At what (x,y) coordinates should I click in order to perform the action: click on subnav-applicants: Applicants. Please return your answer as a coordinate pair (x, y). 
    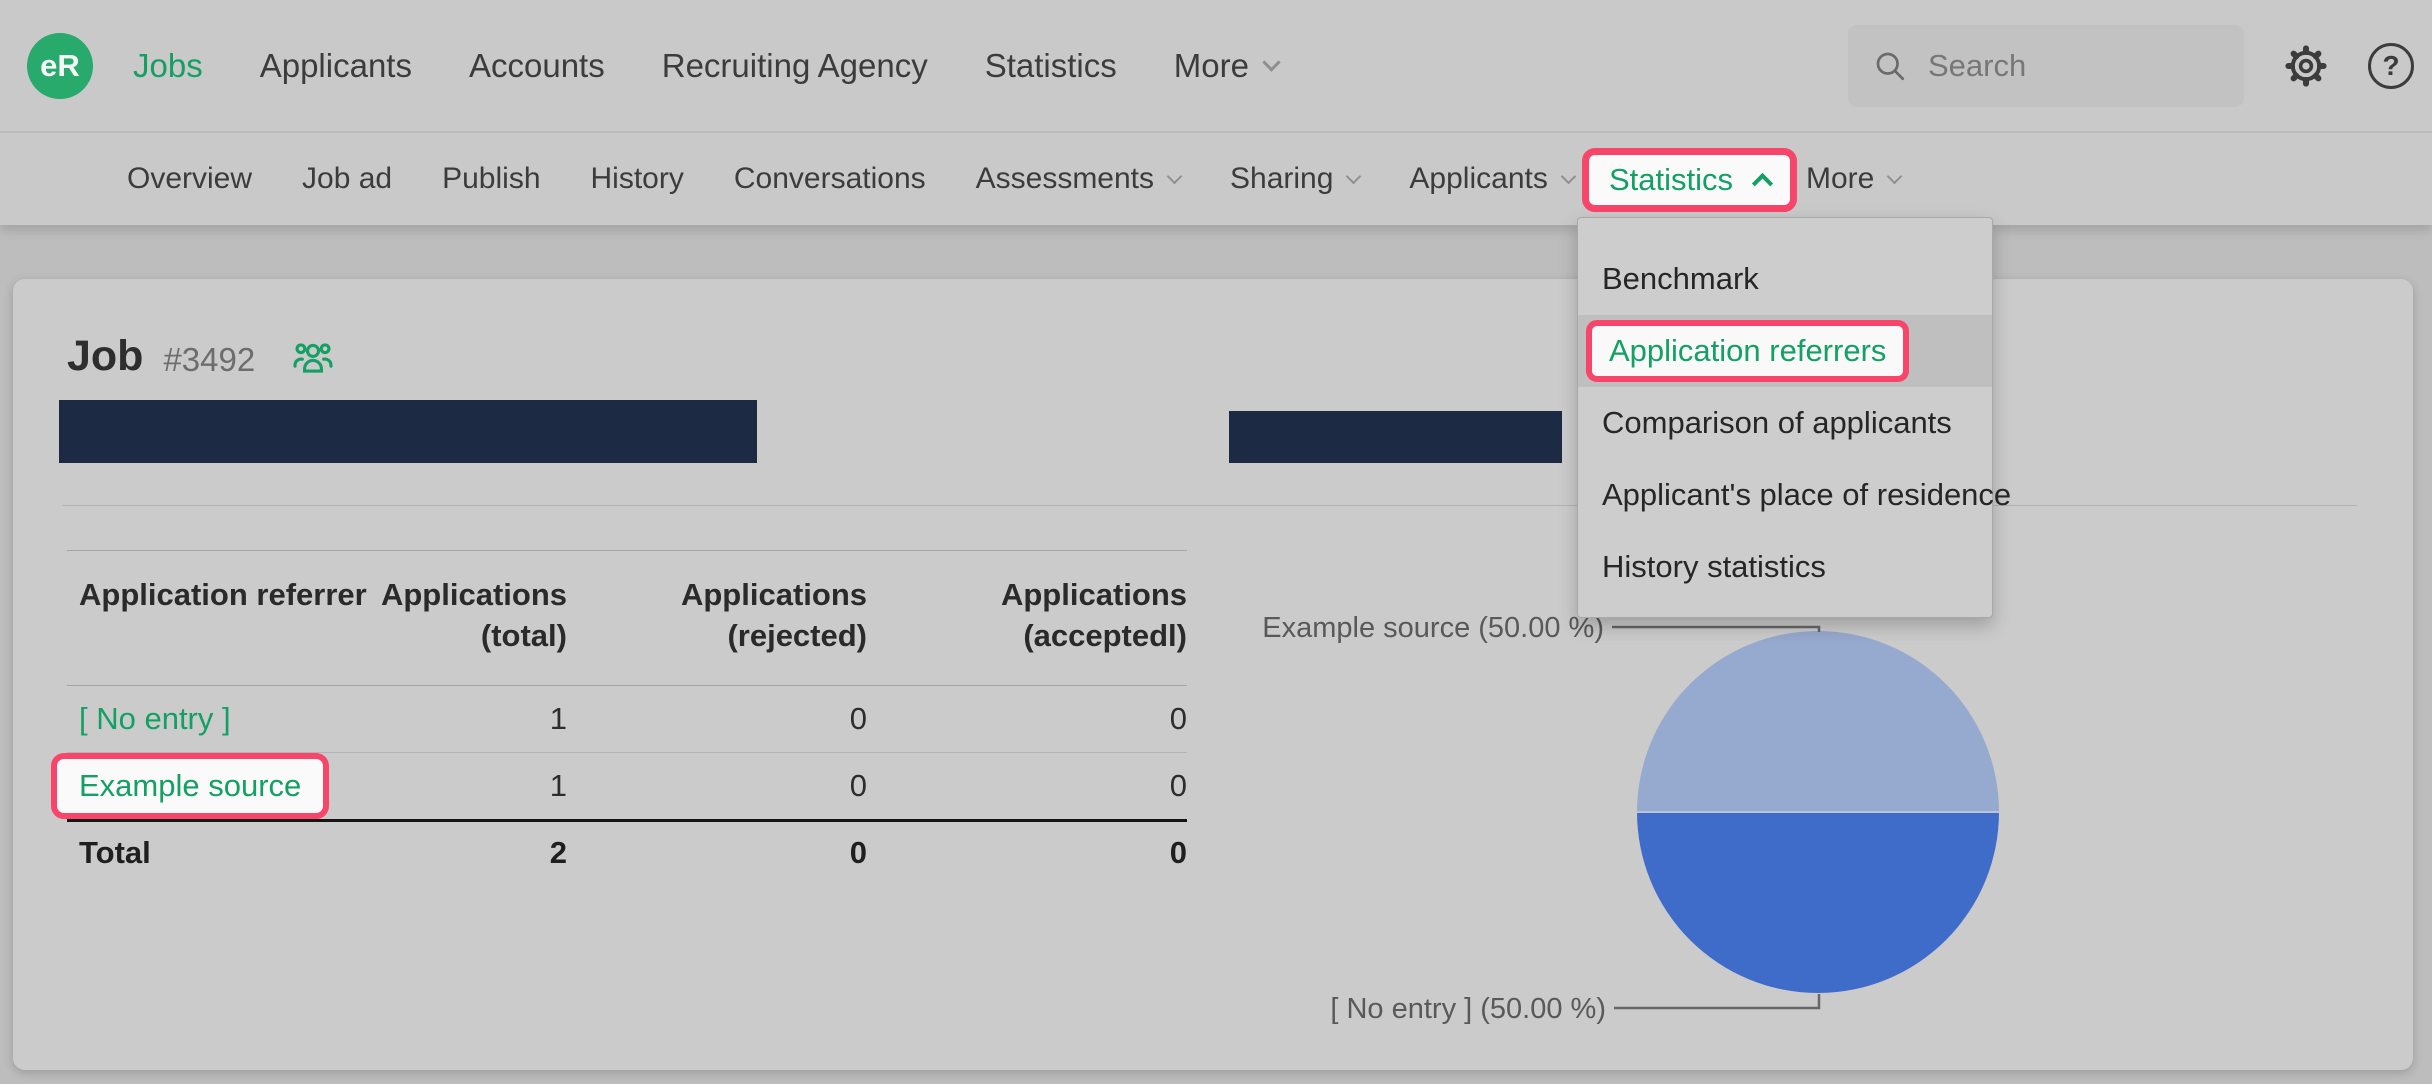
    Looking at the image, I should click on (1493, 179).